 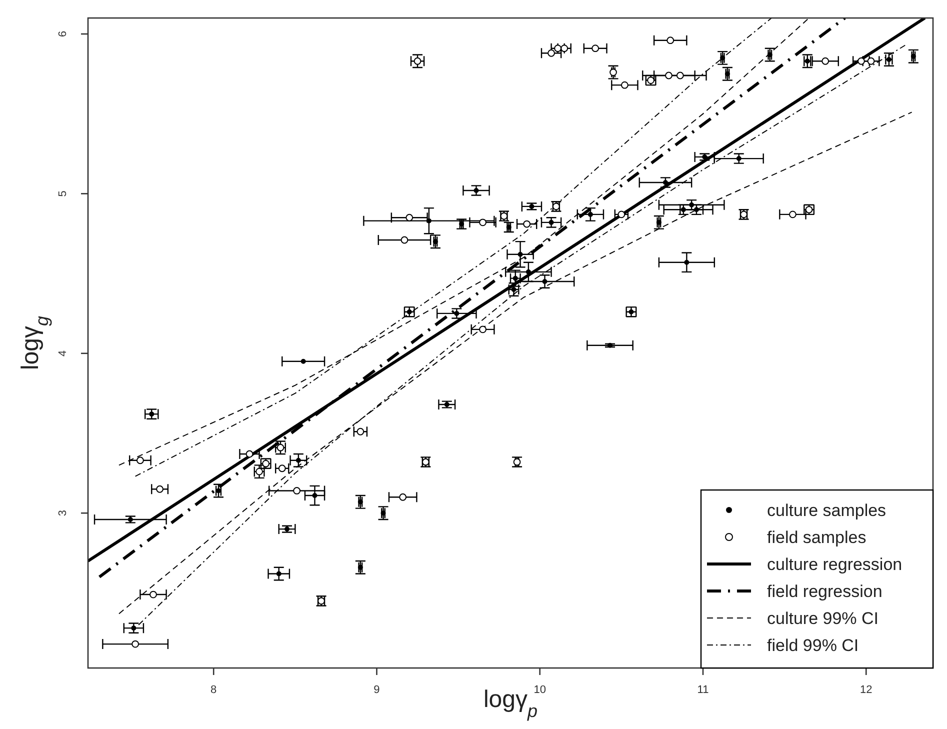 What do you see at coordinates (213, 690) in the screenshot?
I see `x-tick-label: 8` at bounding box center [213, 690].